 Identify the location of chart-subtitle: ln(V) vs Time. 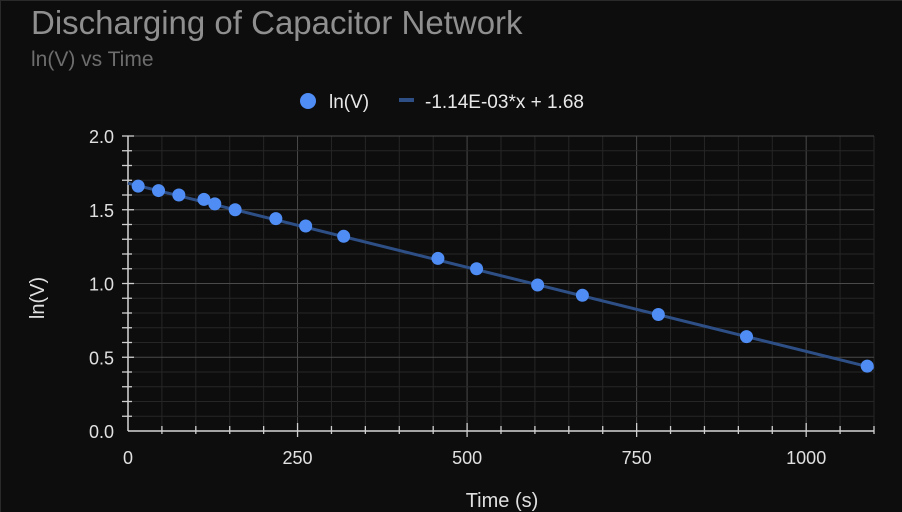
(92, 59).